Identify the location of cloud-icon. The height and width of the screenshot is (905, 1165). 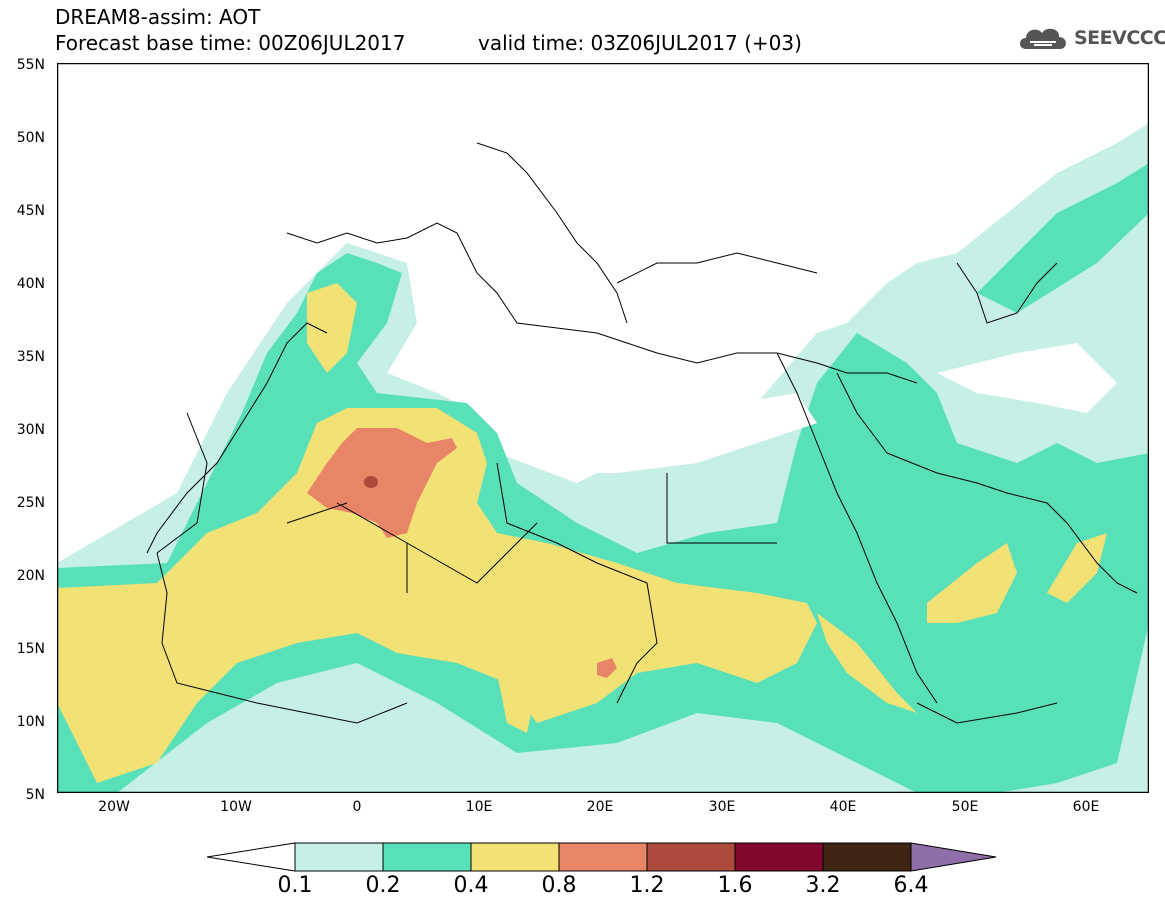
(1043, 38).